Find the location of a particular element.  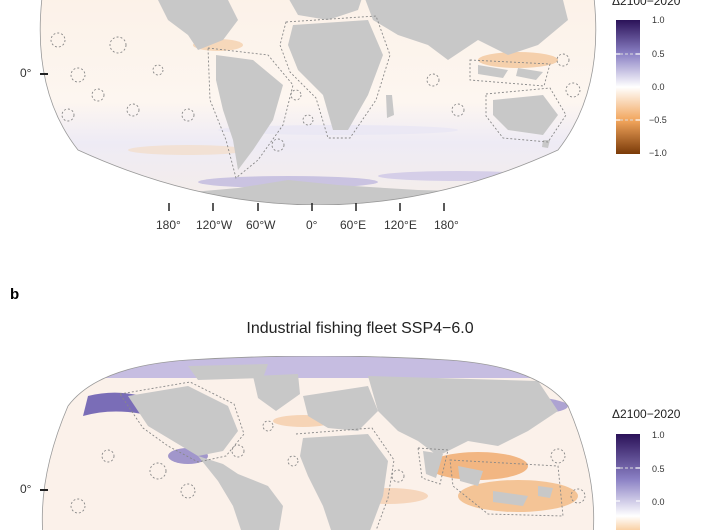

colorbar-a-tick: 0.5 is located at coordinates (658, 54).